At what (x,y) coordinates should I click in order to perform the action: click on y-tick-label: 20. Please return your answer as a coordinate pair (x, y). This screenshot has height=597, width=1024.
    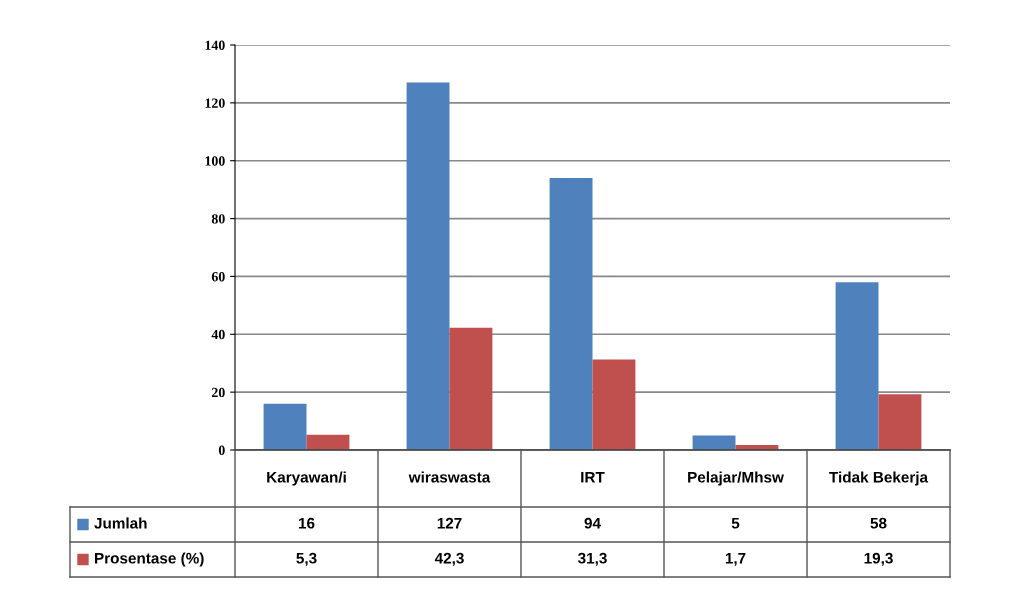
    Looking at the image, I should click on (218, 392).